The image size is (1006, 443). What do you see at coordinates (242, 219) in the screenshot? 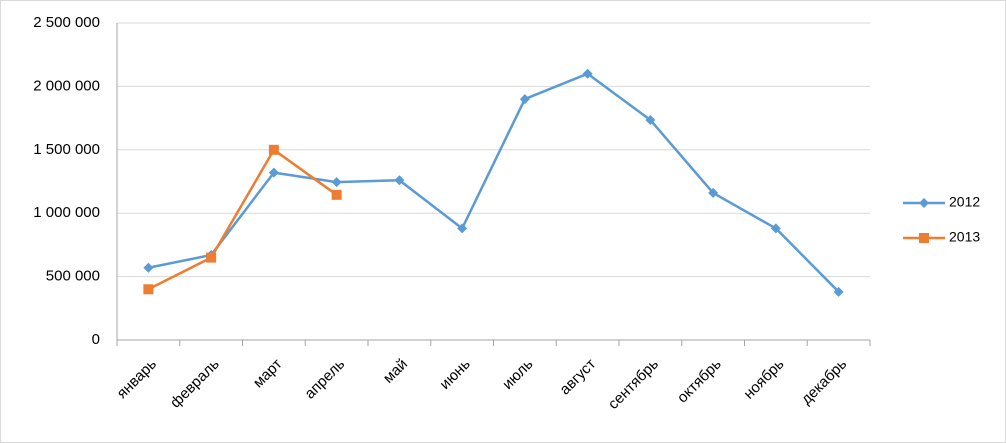
I see `series-line` at bounding box center [242, 219].